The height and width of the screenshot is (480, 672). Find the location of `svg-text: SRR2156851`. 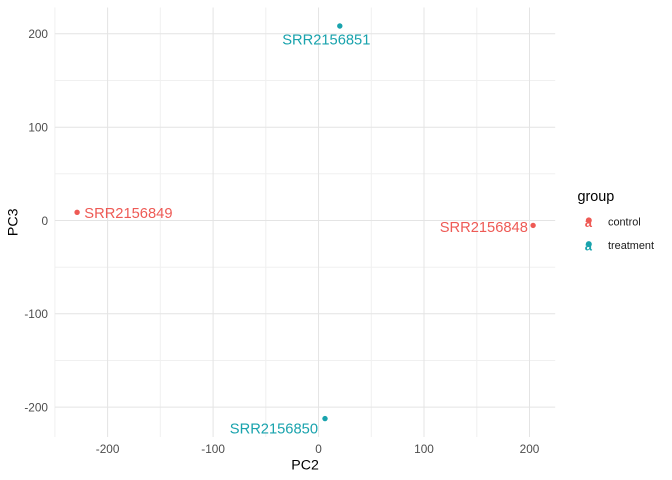

svg-text: SRR2156851 is located at coordinates (326, 41).